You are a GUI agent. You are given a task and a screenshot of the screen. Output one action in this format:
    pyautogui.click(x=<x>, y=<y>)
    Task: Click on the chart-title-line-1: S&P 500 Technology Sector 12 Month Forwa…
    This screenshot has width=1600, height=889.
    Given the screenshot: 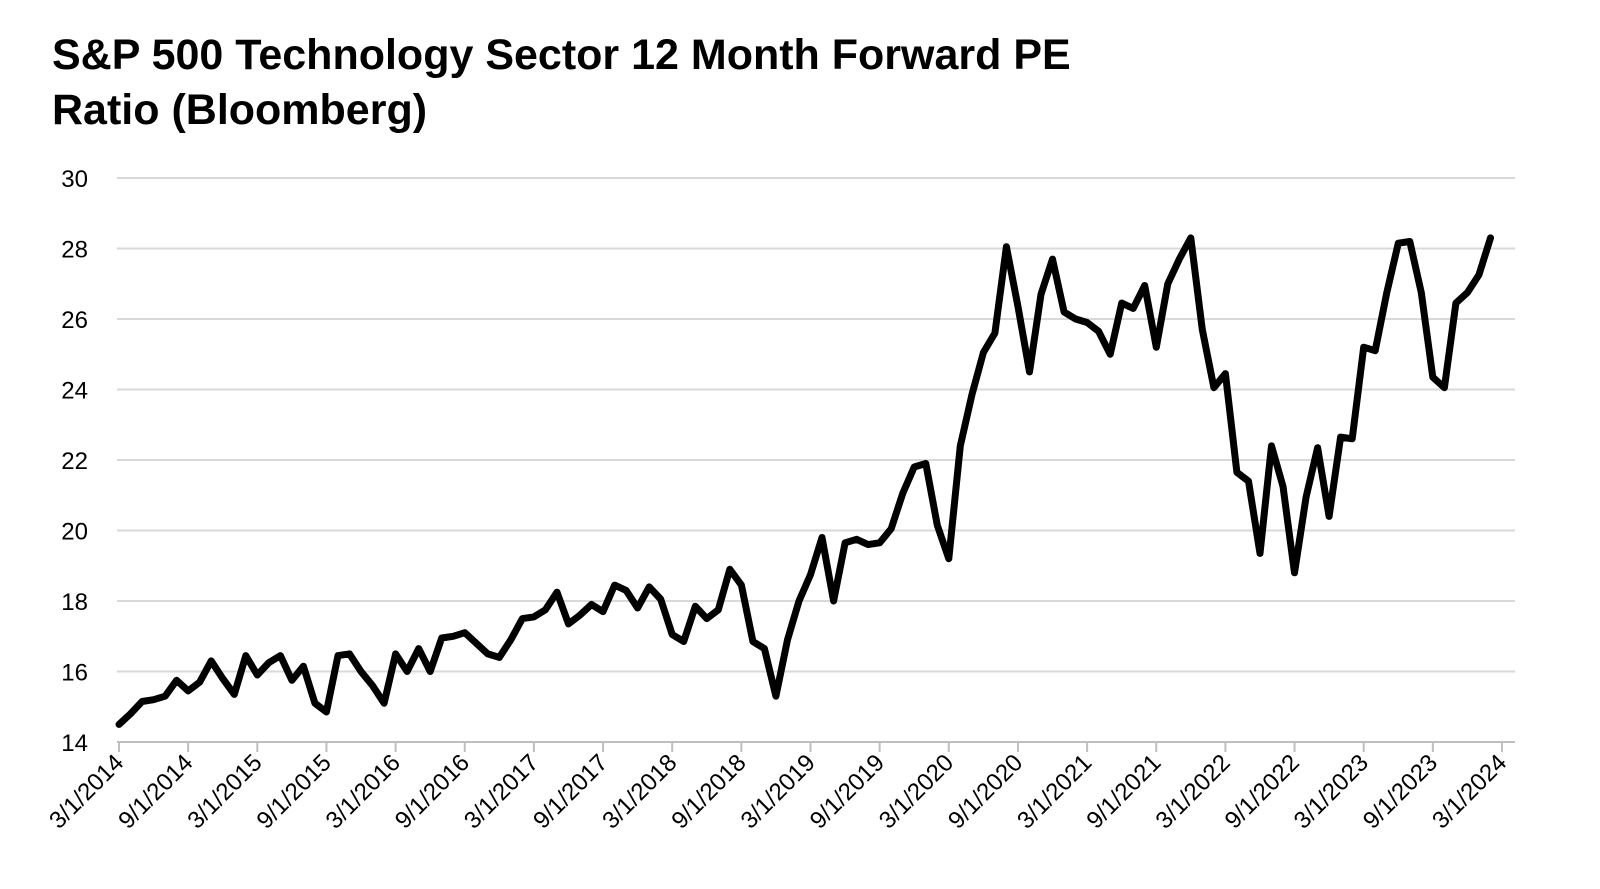 What is the action you would take?
    pyautogui.click(x=561, y=55)
    